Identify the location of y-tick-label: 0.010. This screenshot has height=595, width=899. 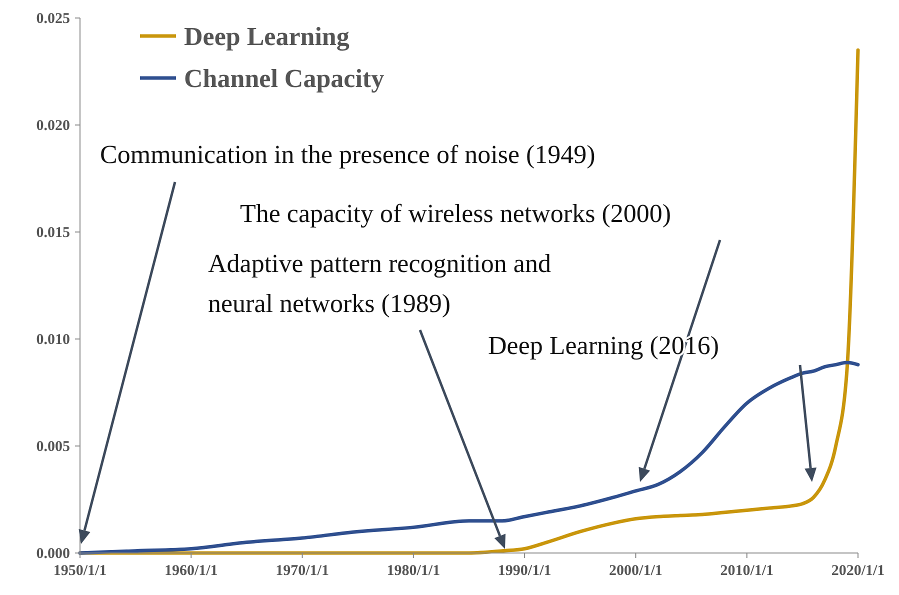
(53, 340).